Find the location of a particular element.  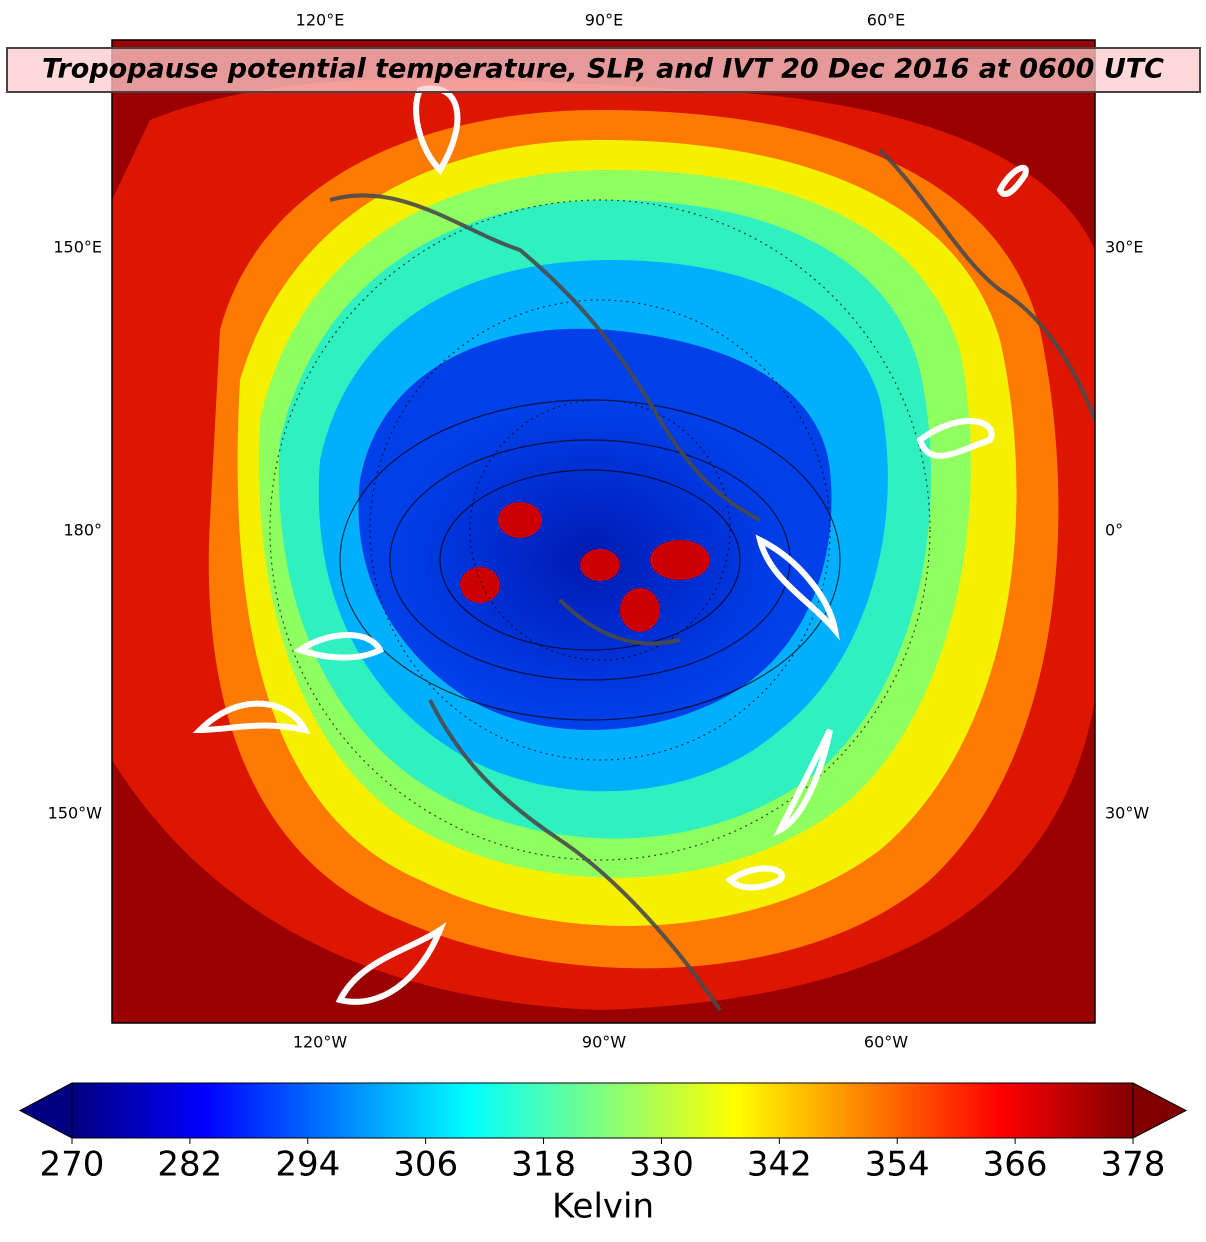

lon-label: 150°E is located at coordinates (77, 247).